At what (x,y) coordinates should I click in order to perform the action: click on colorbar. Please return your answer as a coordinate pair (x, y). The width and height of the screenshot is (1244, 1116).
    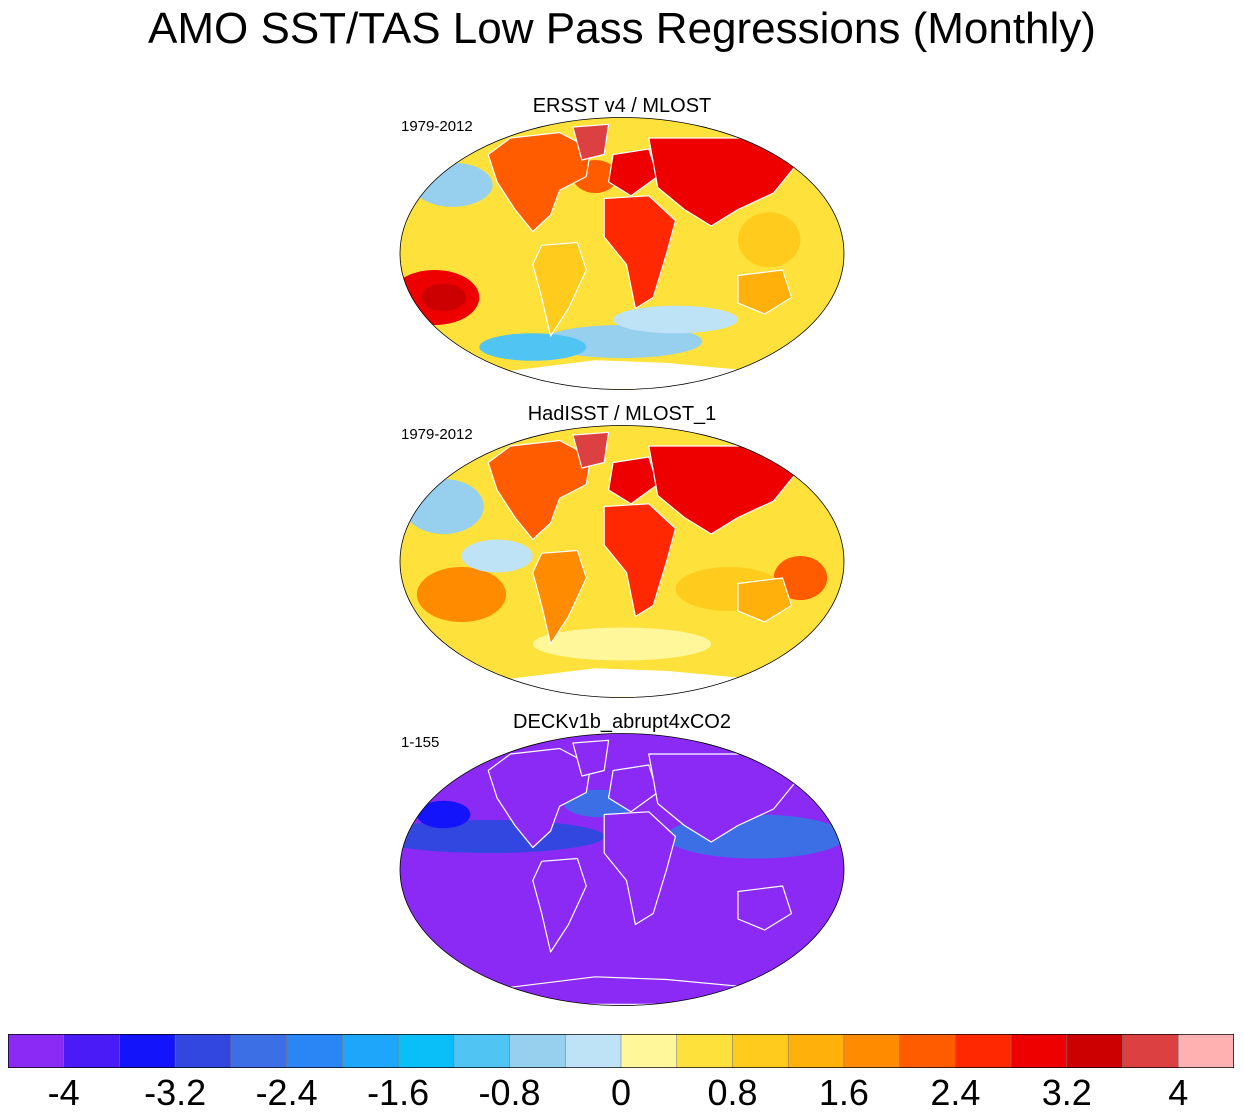
    Looking at the image, I should click on (621, 1051).